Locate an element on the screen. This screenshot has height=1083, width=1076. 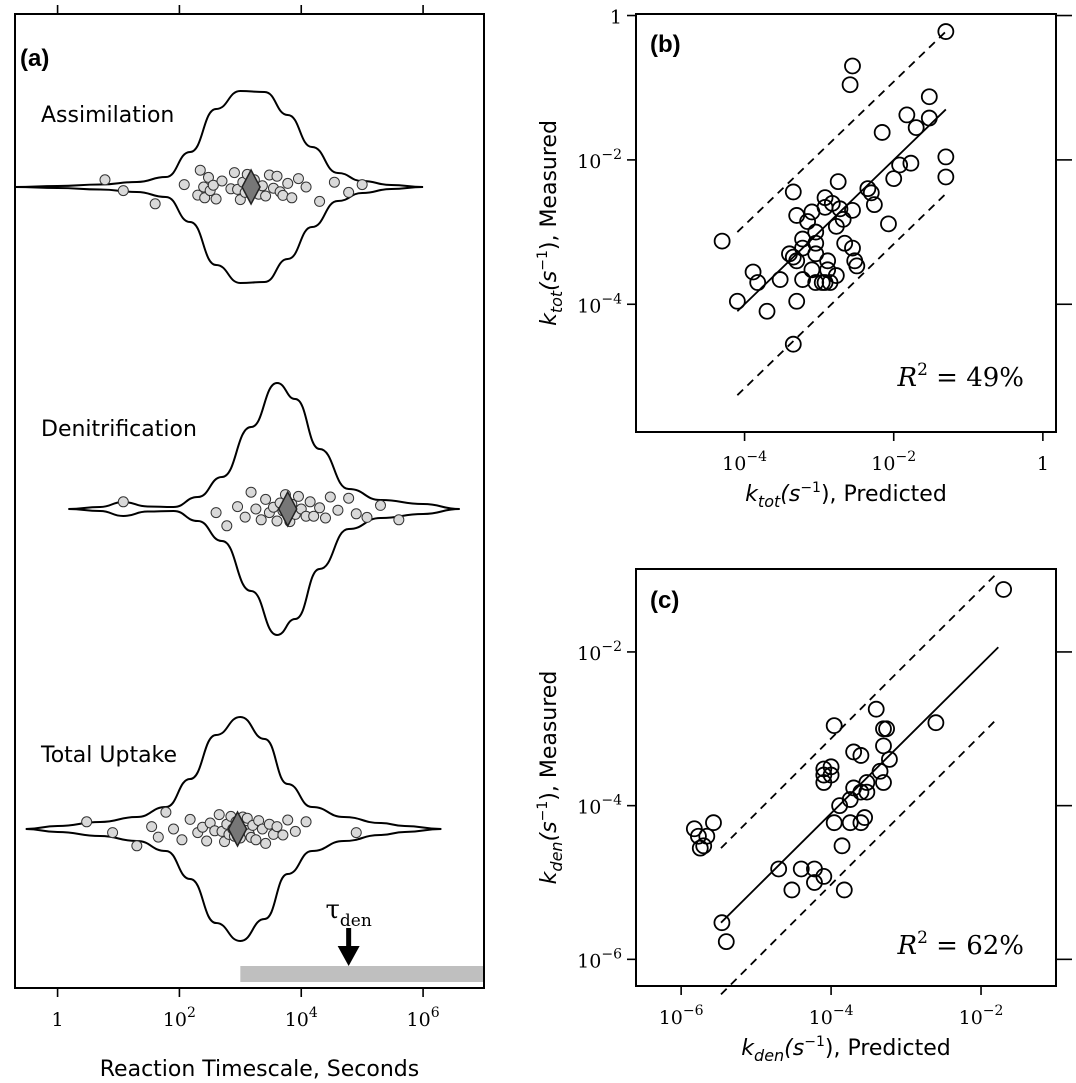
x-axis-label: kden(s−1), Predicted is located at coordinates (845, 1049).